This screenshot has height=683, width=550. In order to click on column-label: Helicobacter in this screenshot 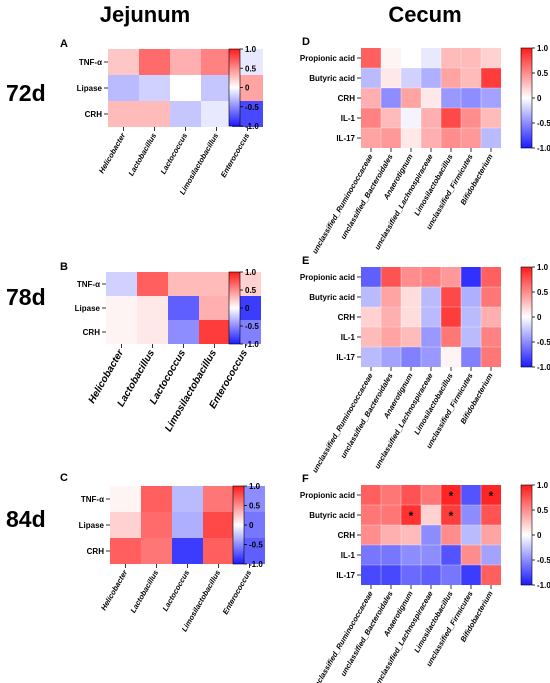, I will do `click(114, 590)`.